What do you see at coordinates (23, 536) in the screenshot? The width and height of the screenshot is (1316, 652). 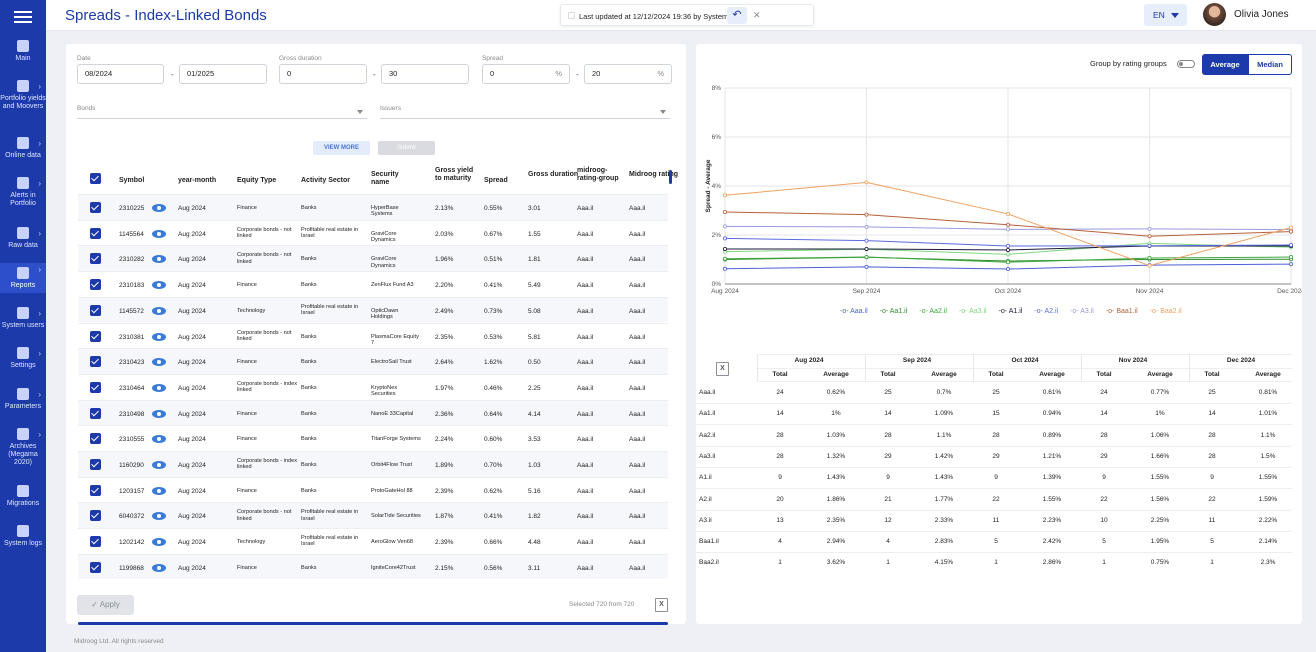 I see `sidebar-item-system: System logs` at bounding box center [23, 536].